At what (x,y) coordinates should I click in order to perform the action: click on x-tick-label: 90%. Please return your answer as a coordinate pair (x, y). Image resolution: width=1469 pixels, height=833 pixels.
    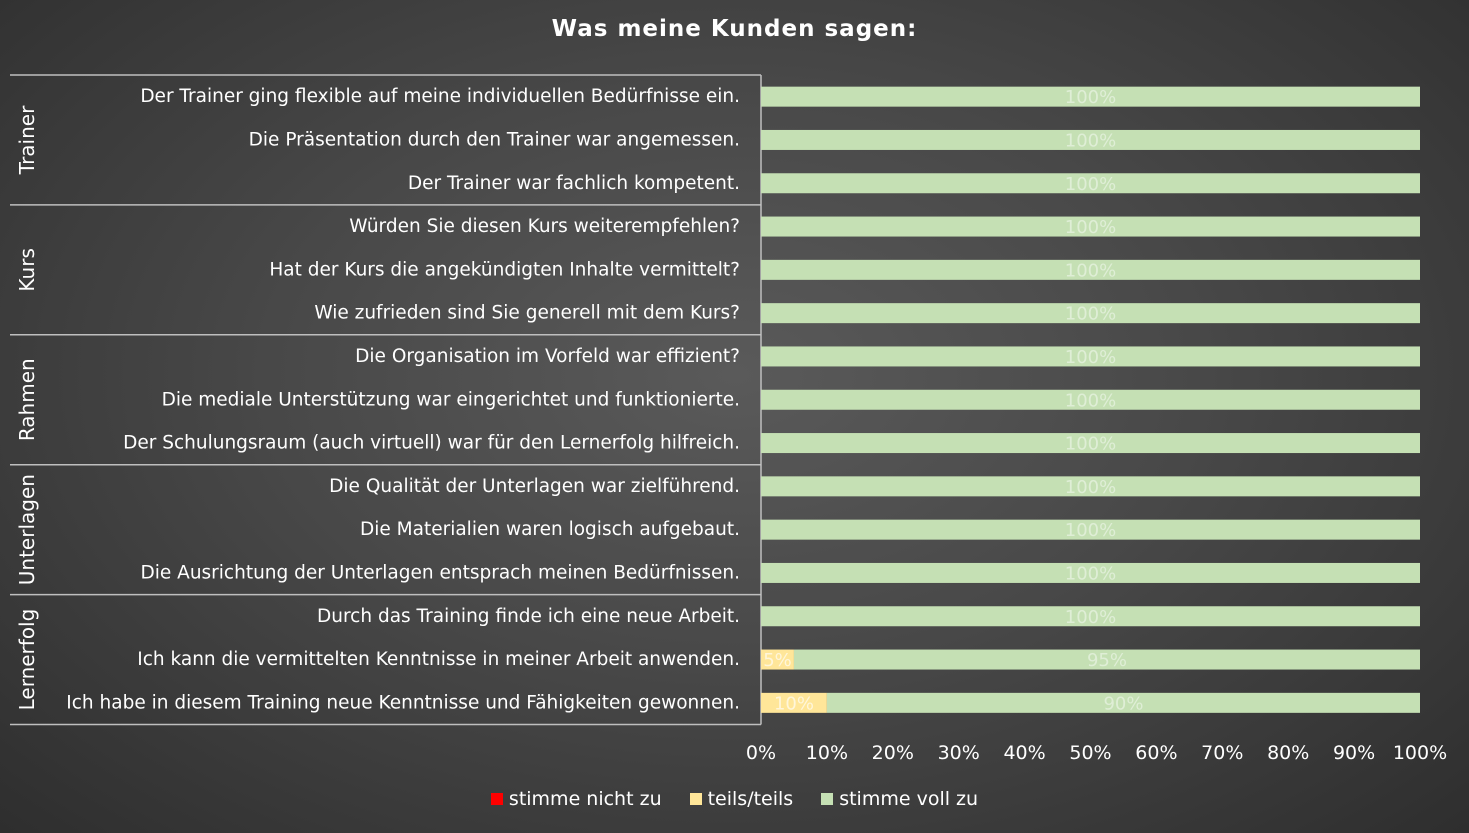
    Looking at the image, I should click on (1354, 753).